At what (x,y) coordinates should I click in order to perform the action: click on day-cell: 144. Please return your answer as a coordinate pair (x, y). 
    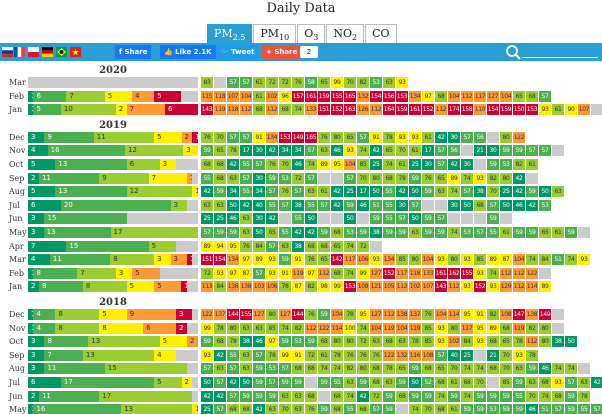
    Looking at the image, I should click on (233, 314).